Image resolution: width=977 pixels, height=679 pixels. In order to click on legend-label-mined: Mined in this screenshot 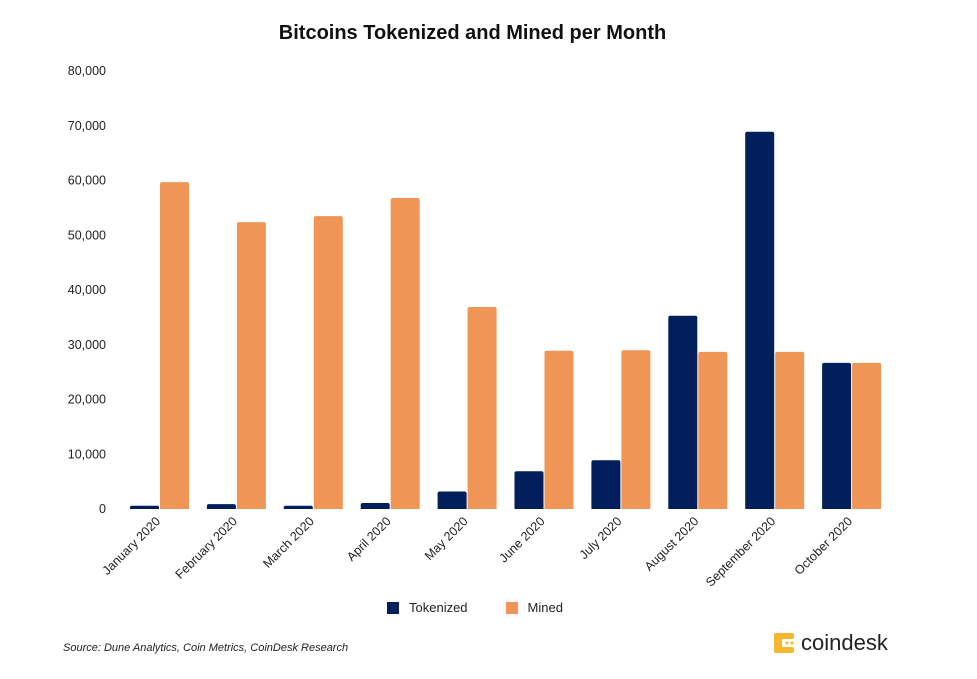, I will do `click(545, 607)`.